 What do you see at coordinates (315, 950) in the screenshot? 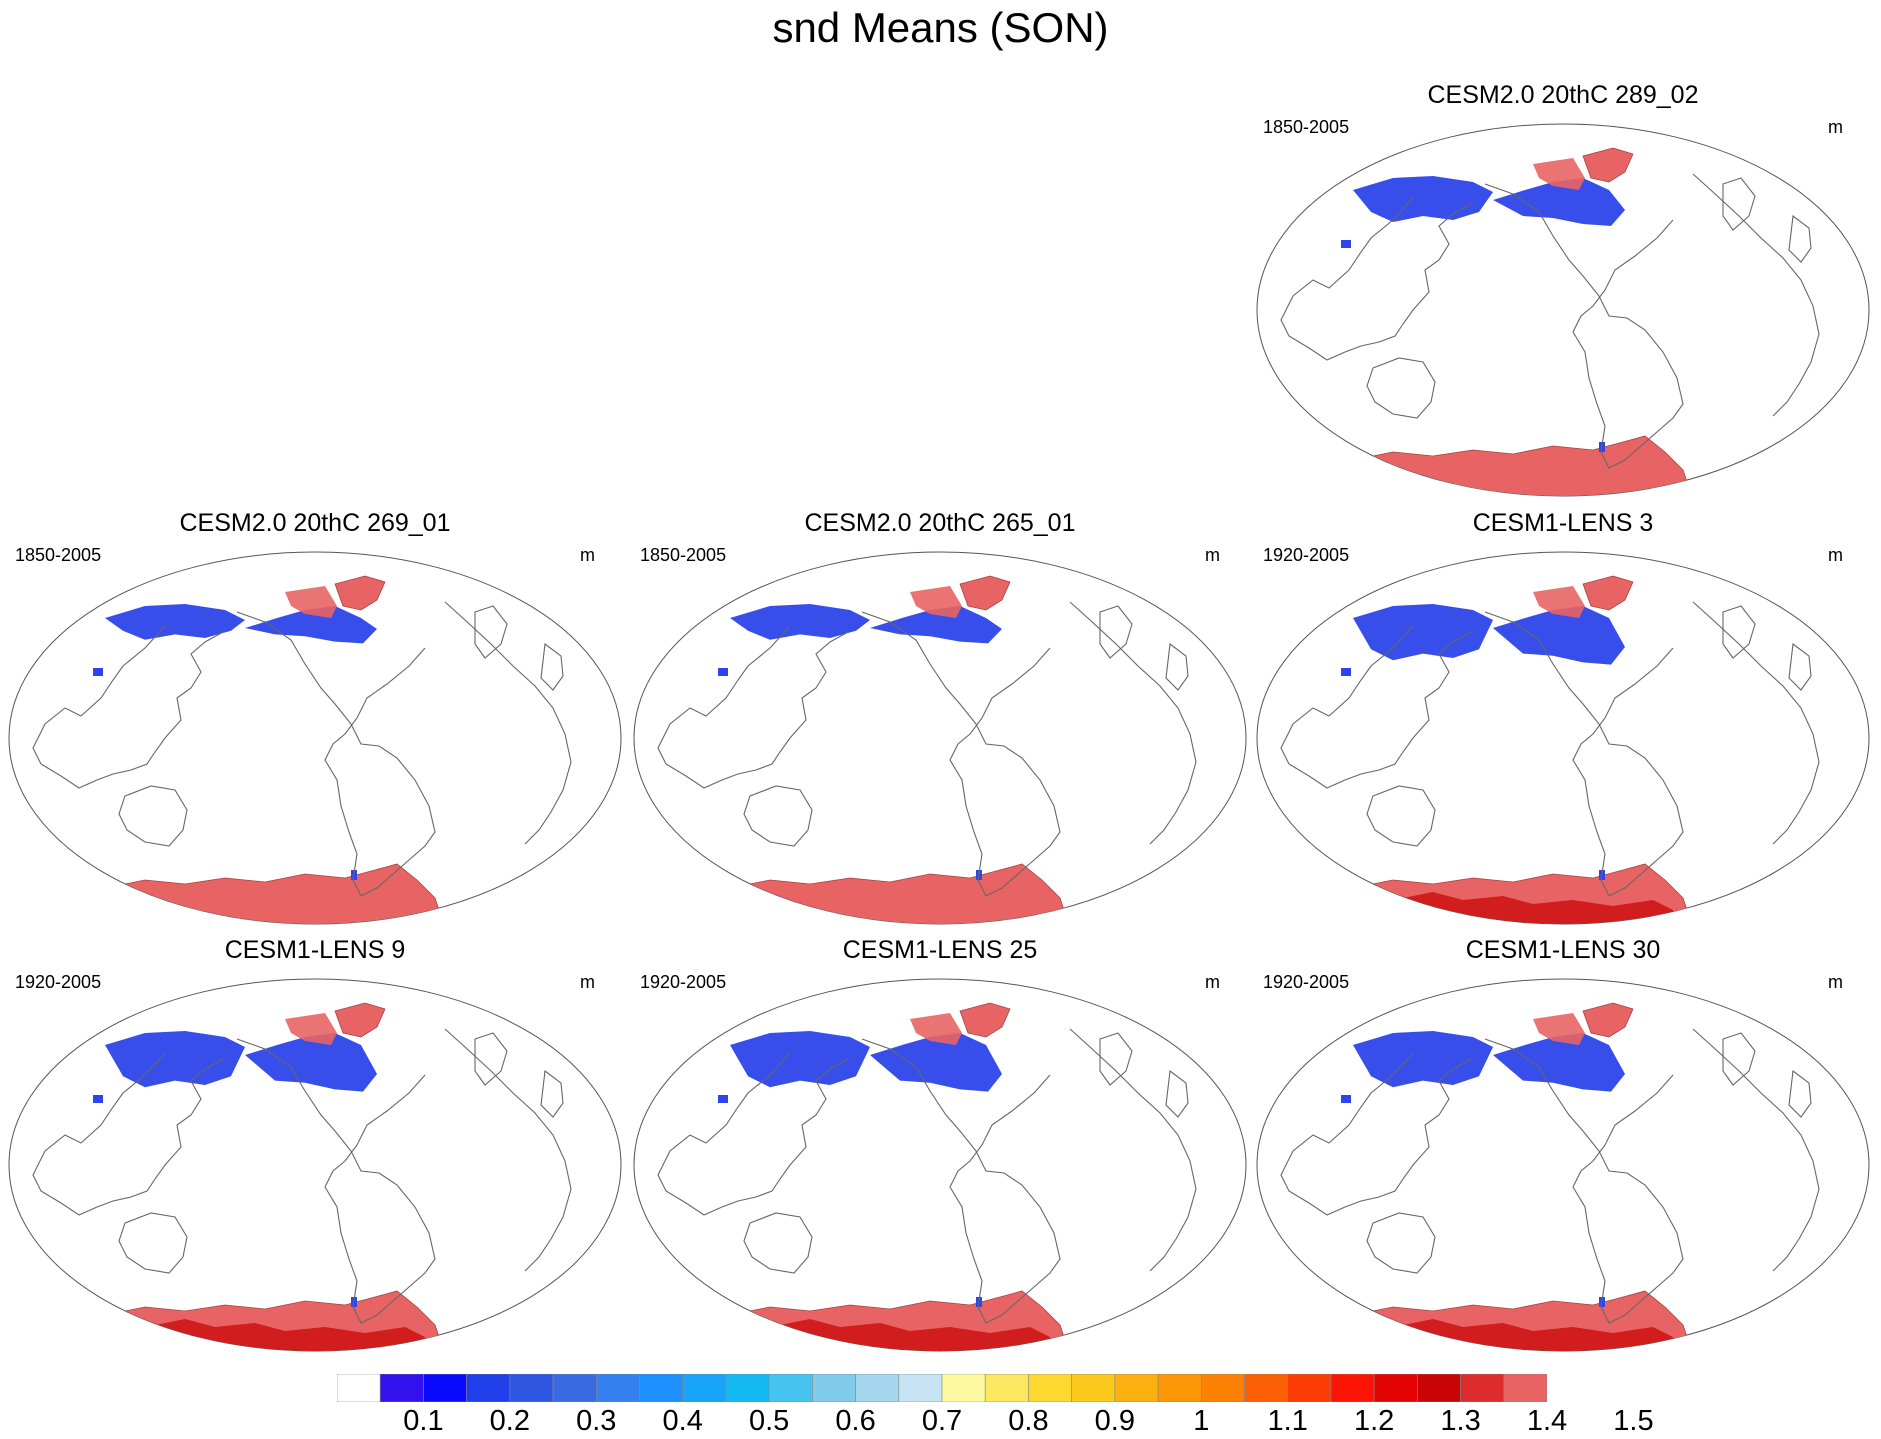
I see `panel-title: CESM1-LENS 9` at bounding box center [315, 950].